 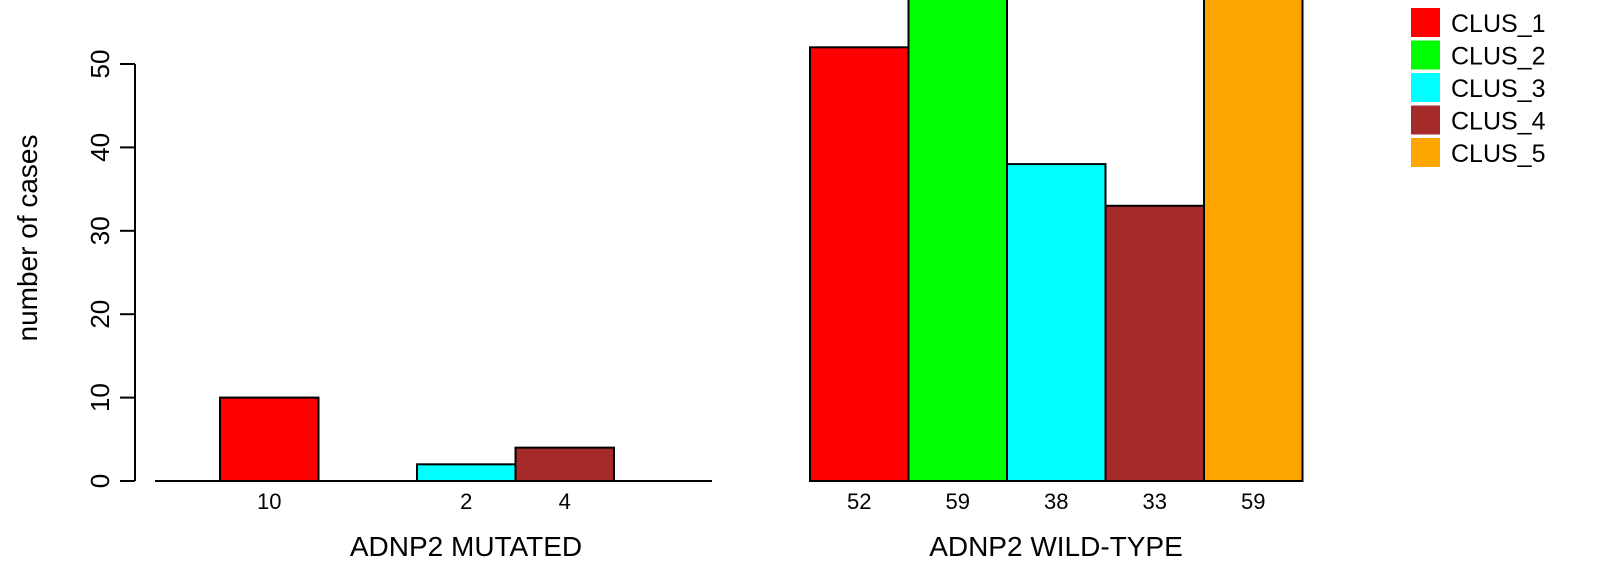 I want to click on bar-value-label: 4, so click(x=565, y=501).